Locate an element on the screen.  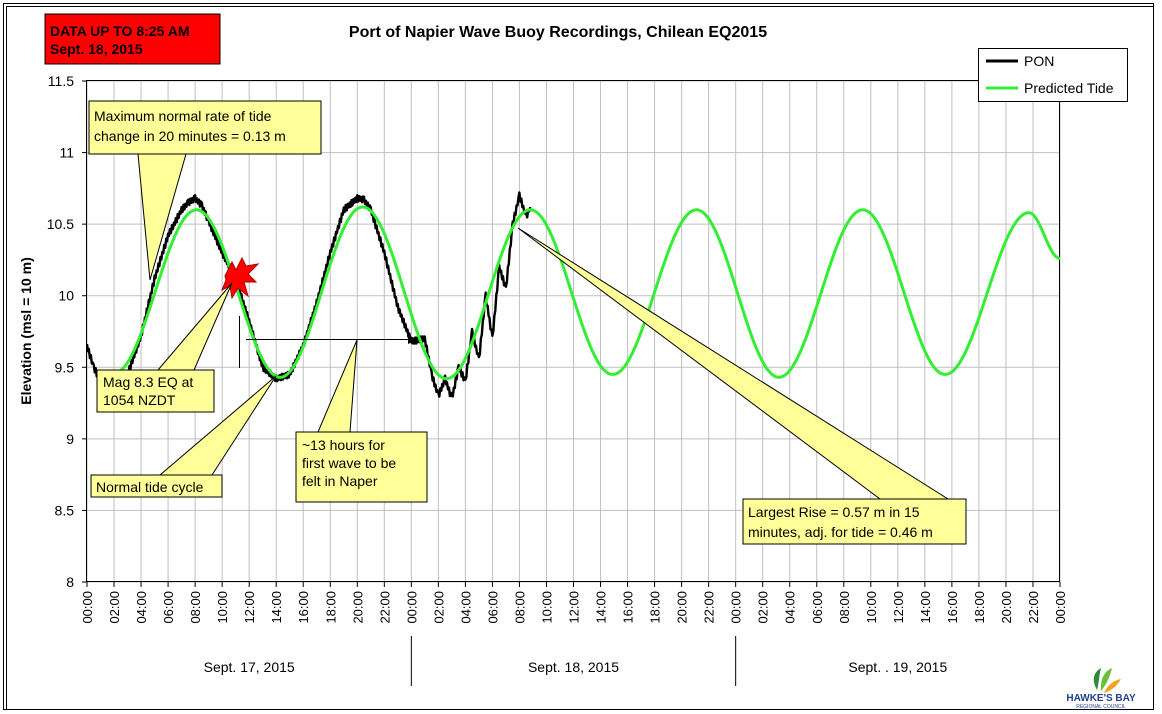
callout-travel-time-box is located at coordinates (361, 467).